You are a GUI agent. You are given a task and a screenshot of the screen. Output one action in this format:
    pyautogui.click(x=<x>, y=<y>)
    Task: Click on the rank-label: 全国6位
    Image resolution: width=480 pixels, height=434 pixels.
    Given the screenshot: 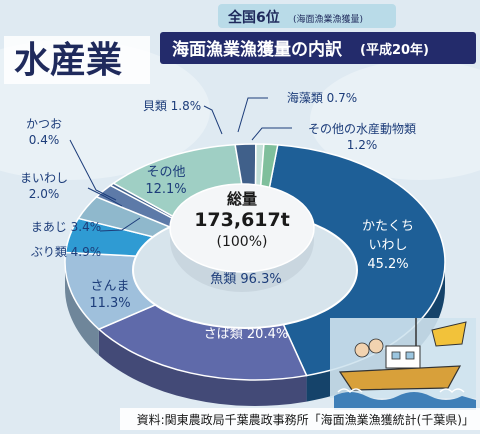 What is the action you would take?
    pyautogui.click(x=253, y=17)
    